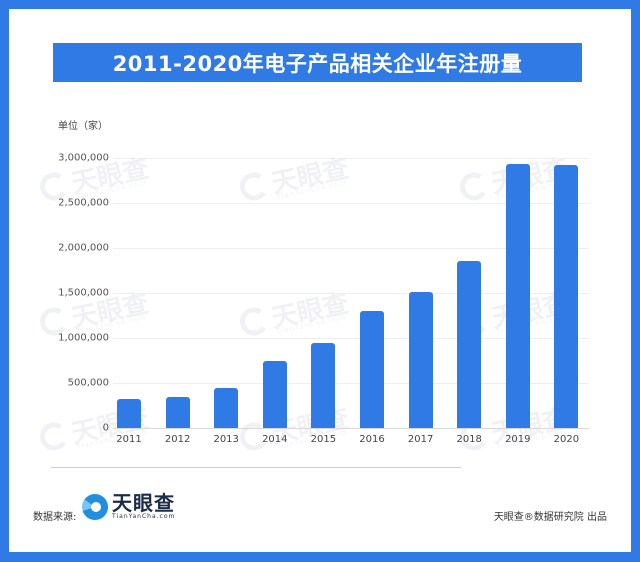 Image resolution: width=640 pixels, height=562 pixels. Describe the element at coordinates (275, 439) in the screenshot. I see `x-axis-tick-label: 2014` at that location.